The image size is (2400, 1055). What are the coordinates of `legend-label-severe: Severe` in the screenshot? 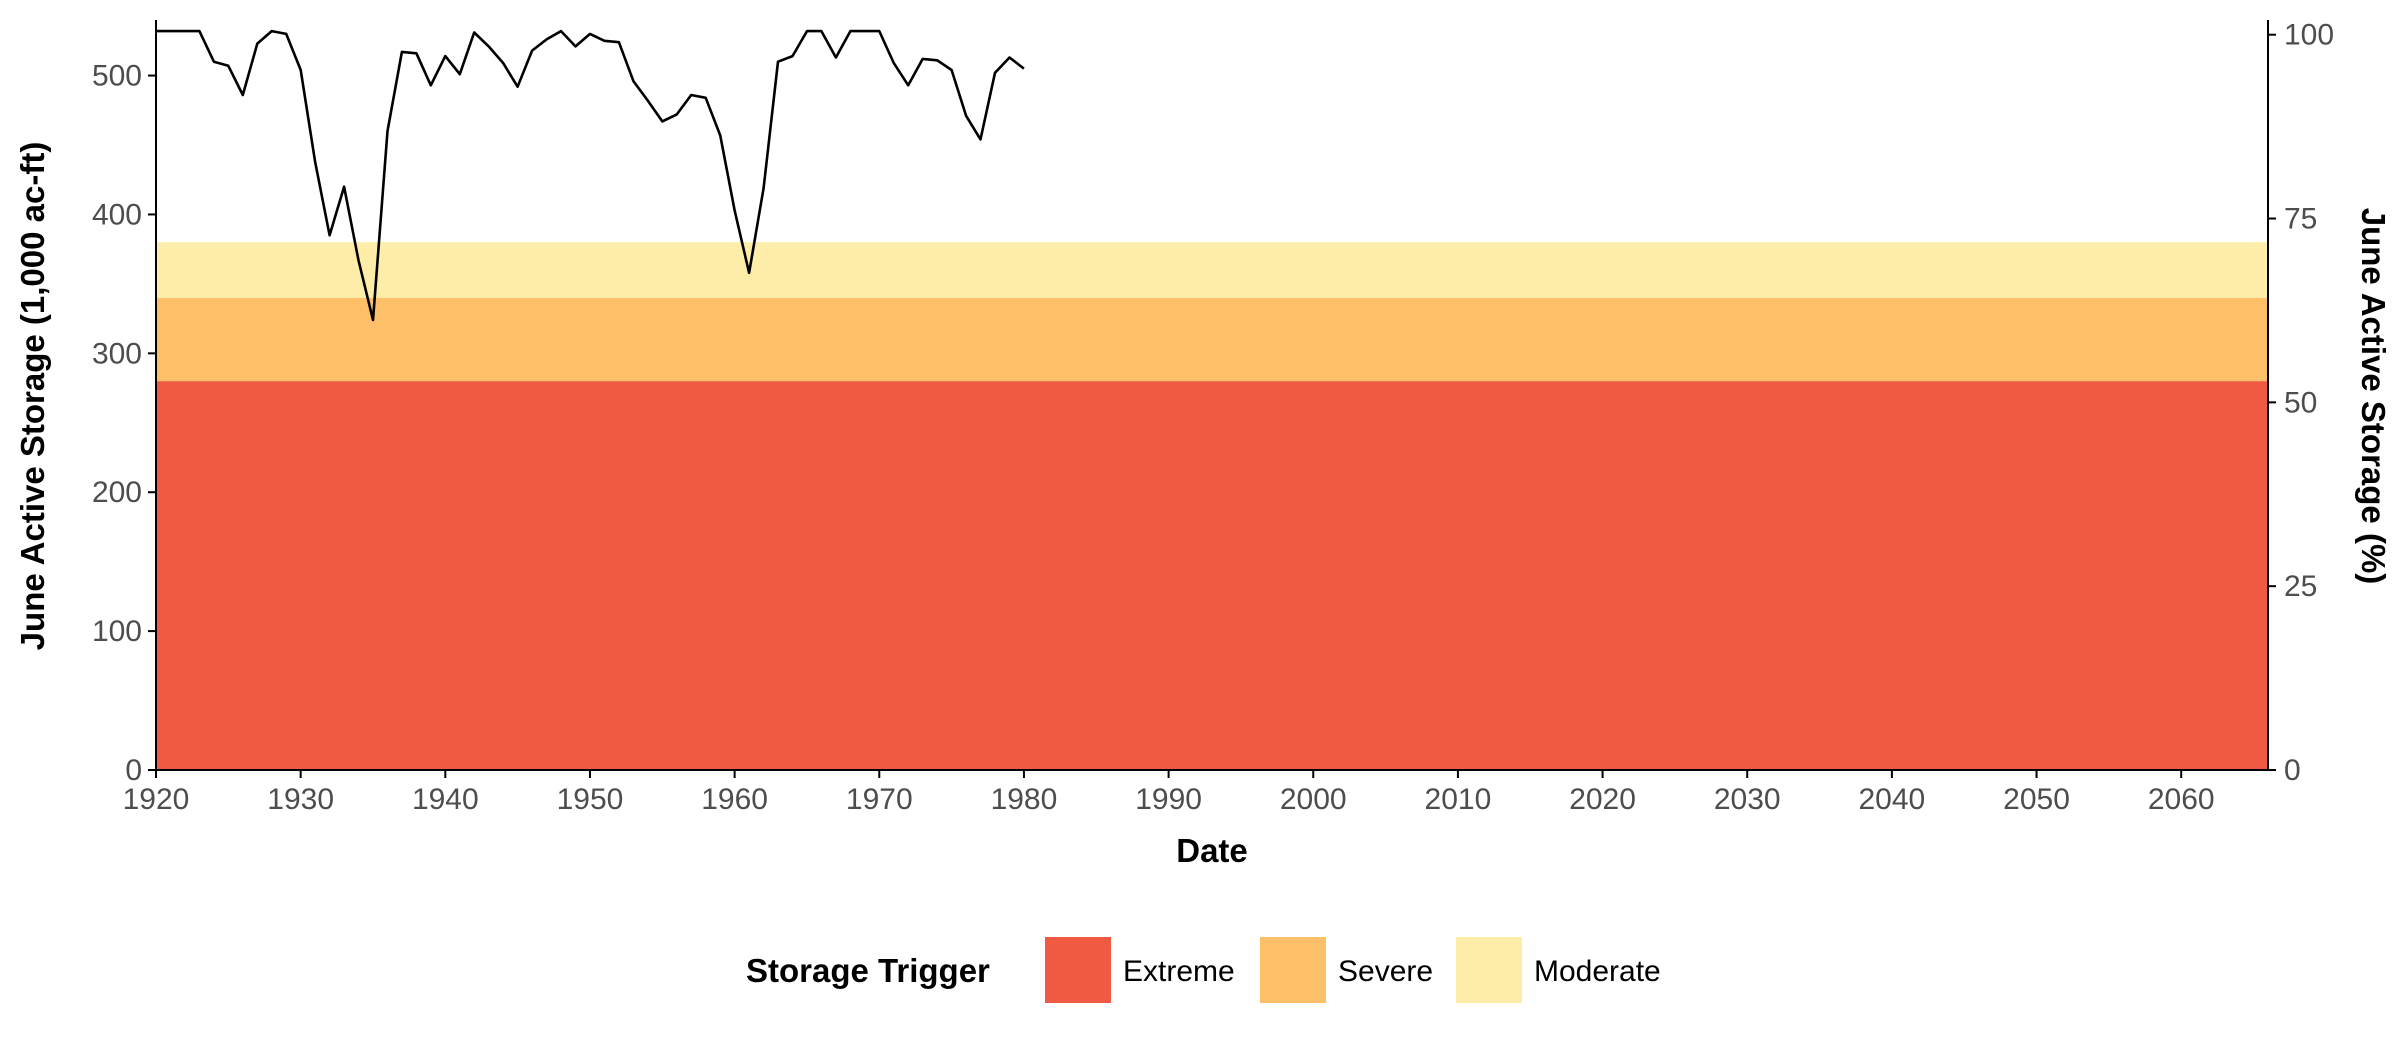 It's located at (1385, 971).